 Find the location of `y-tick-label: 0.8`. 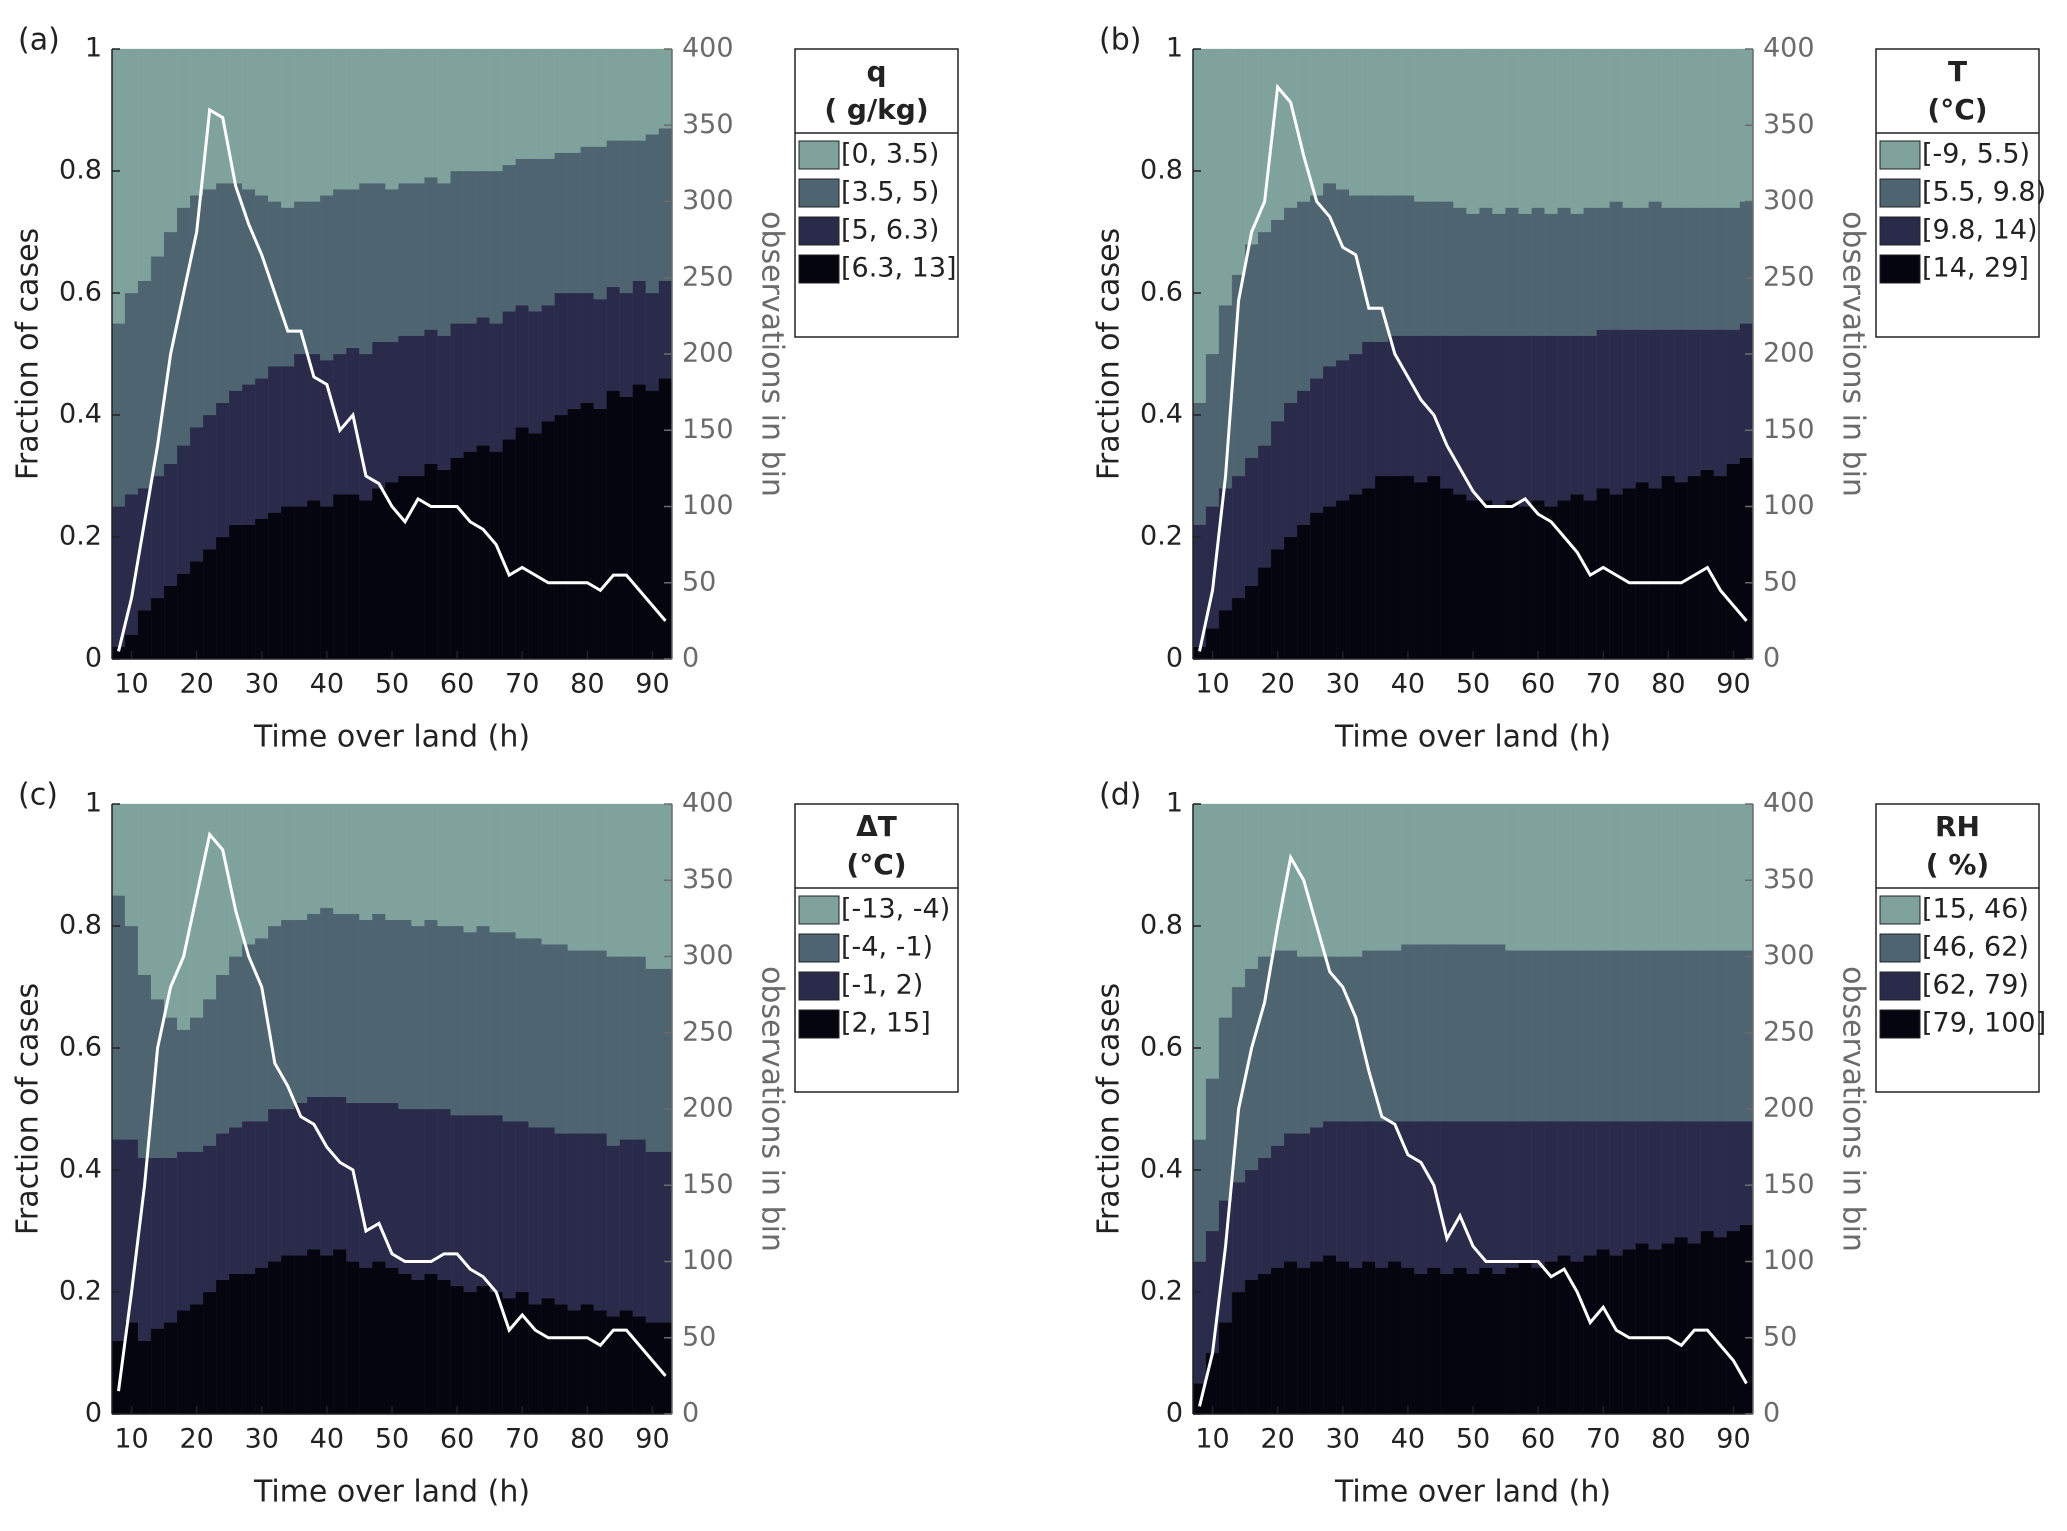

y-tick-label: 0.8 is located at coordinates (1161, 925).